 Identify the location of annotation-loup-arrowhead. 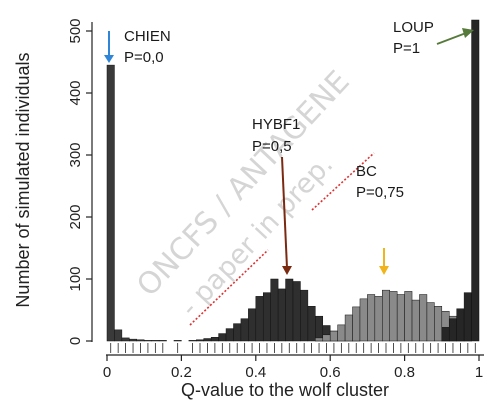
(468, 33).